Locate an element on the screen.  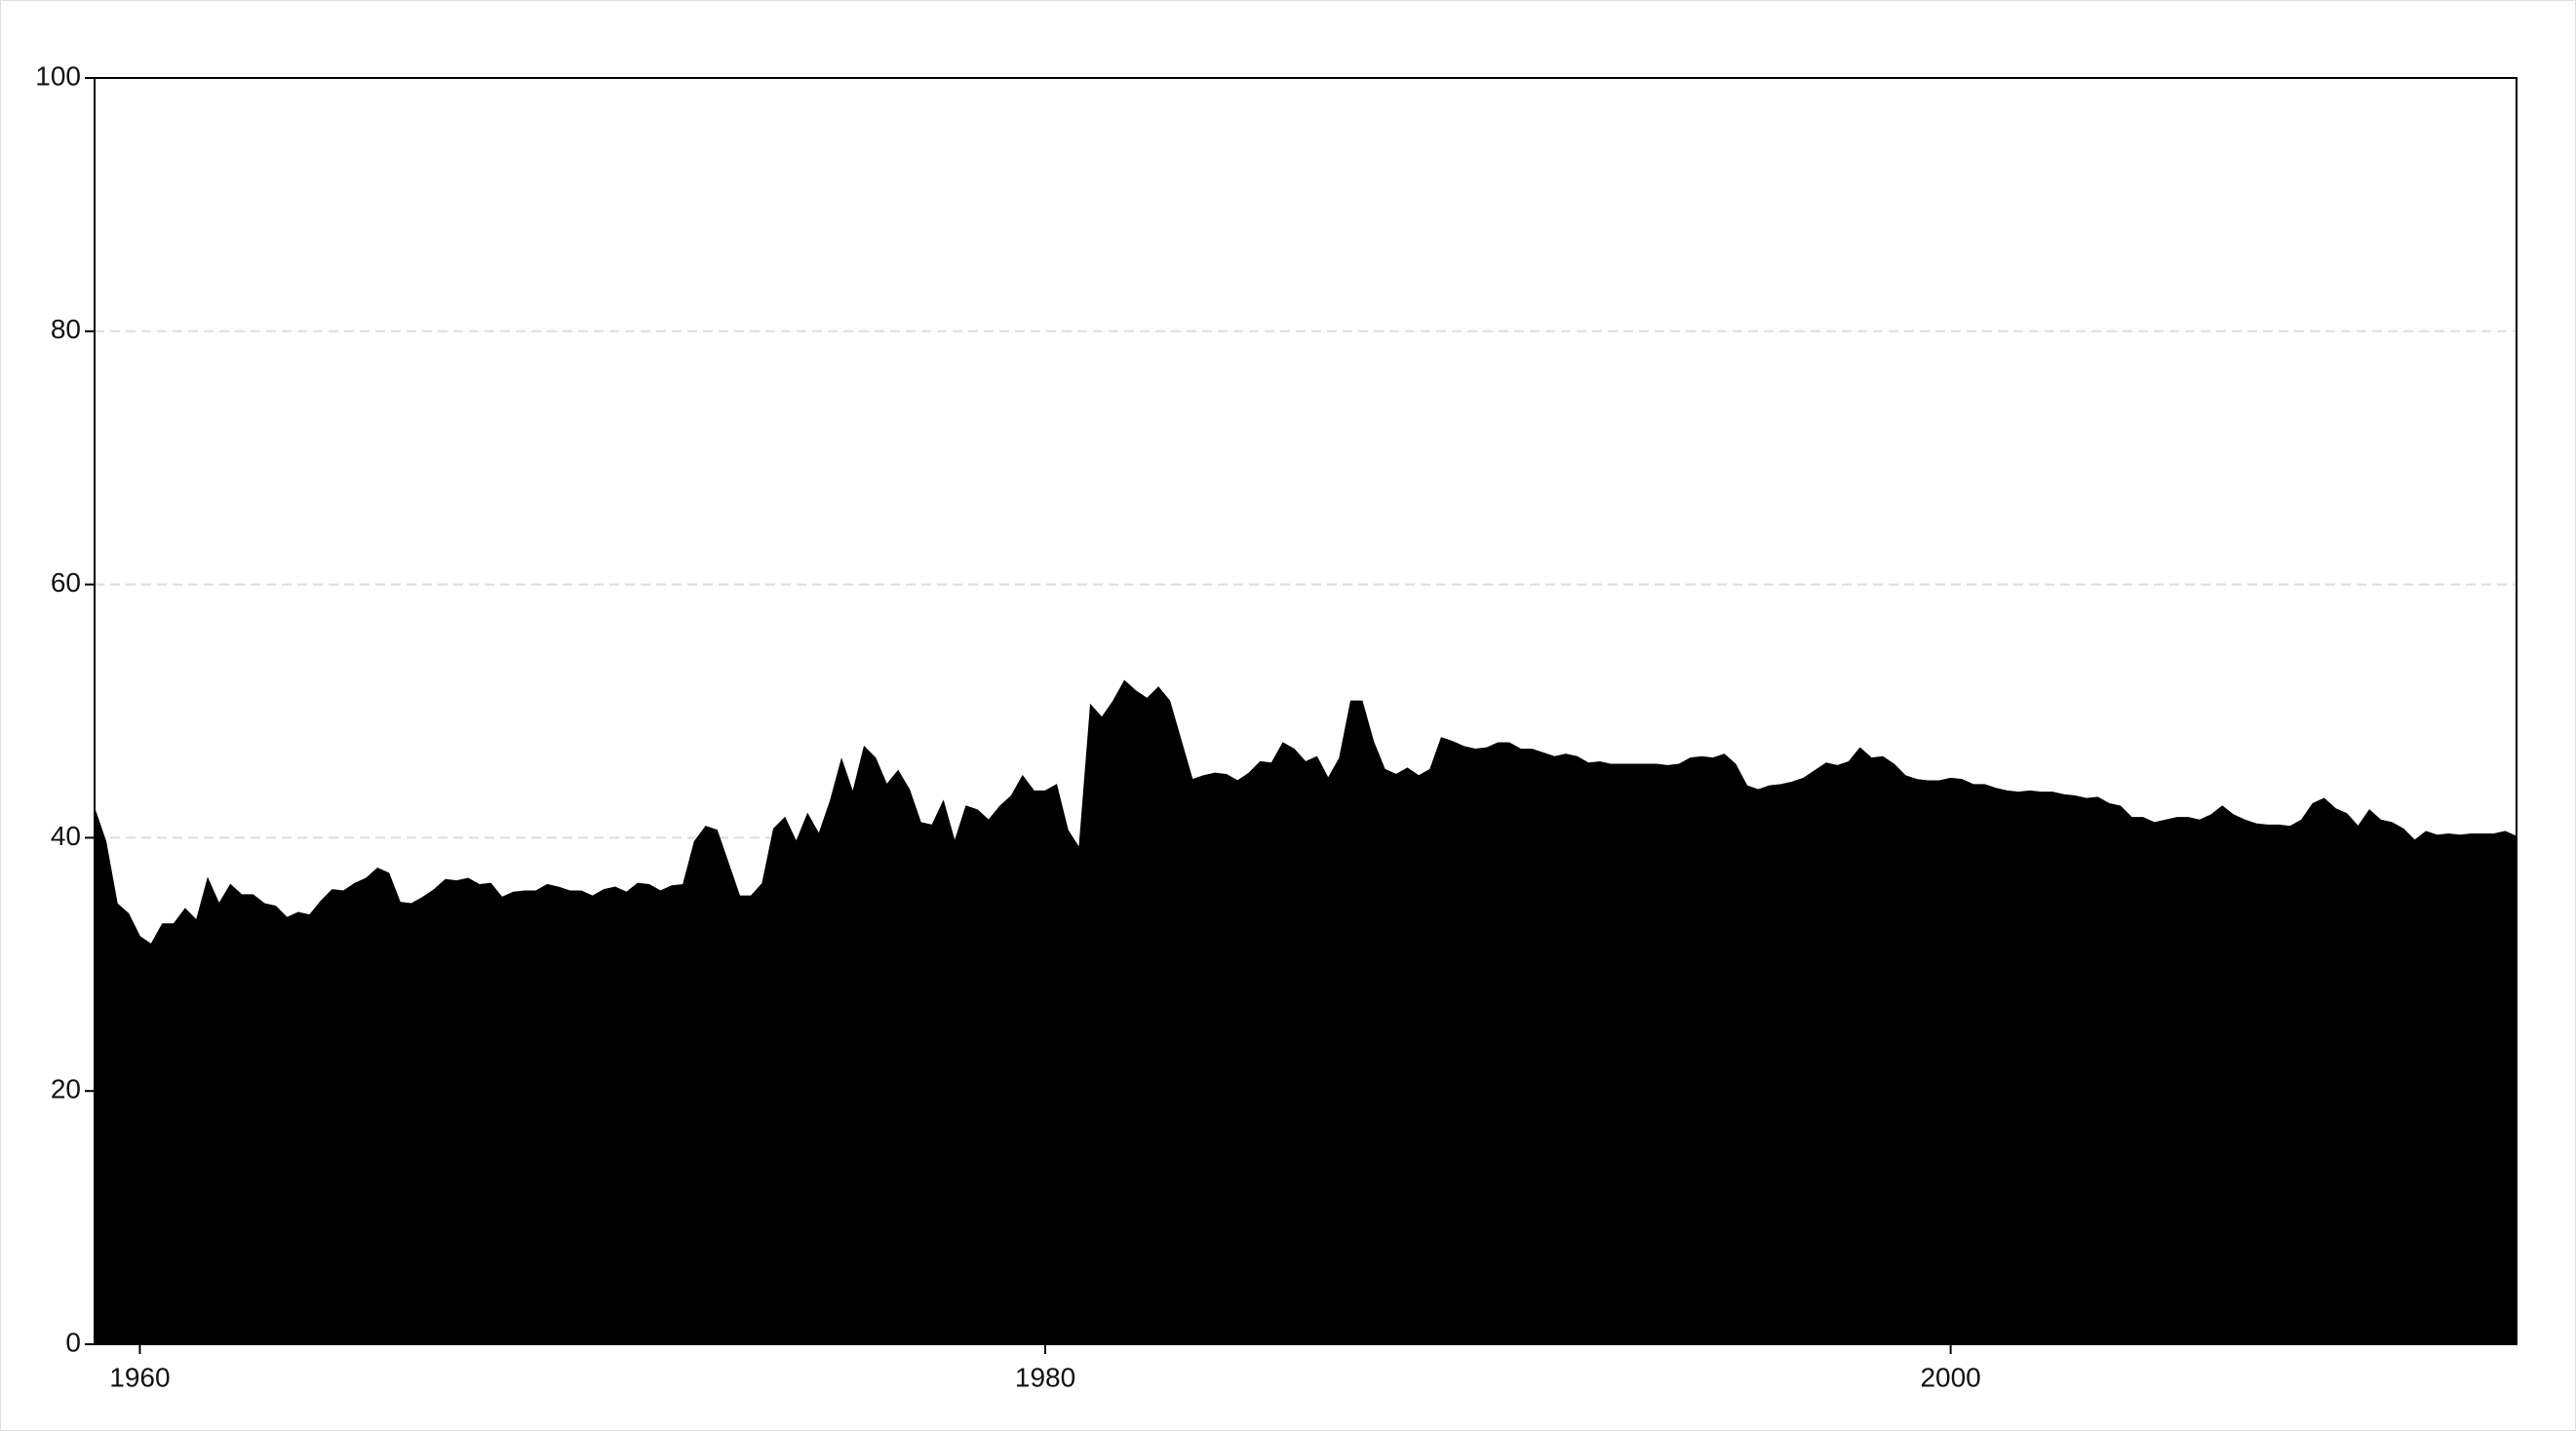
x-tick-label: 1980 is located at coordinates (1045, 1377).